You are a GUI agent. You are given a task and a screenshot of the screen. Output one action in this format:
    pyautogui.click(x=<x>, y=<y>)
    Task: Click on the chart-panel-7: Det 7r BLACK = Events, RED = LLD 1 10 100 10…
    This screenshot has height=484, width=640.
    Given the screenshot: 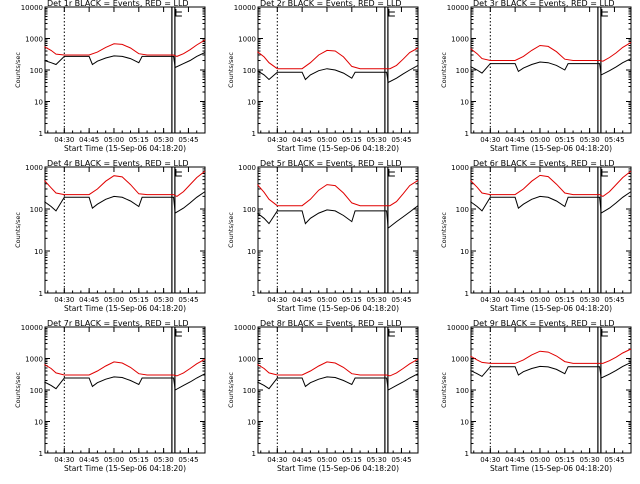 What is the action you would take?
    pyautogui.click(x=110, y=396)
    